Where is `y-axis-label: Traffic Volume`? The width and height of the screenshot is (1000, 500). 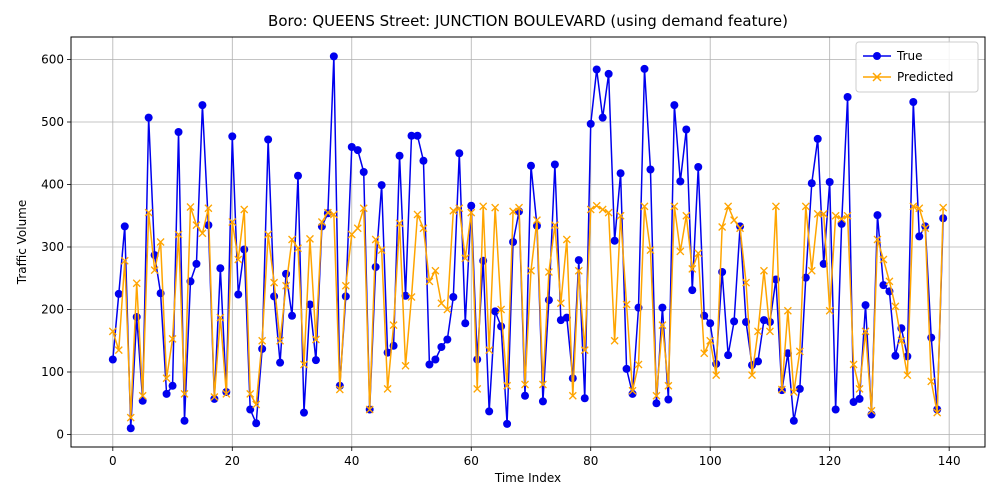
y-axis-label: Traffic Volume is located at coordinates (22, 243).